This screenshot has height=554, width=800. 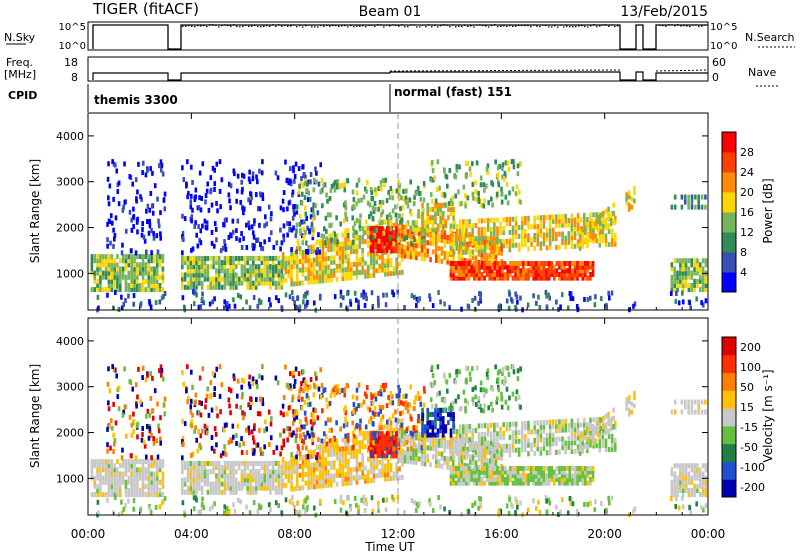 What do you see at coordinates (72, 46) in the screenshot?
I see `nsky-tick-bottom: 10^0` at bounding box center [72, 46].